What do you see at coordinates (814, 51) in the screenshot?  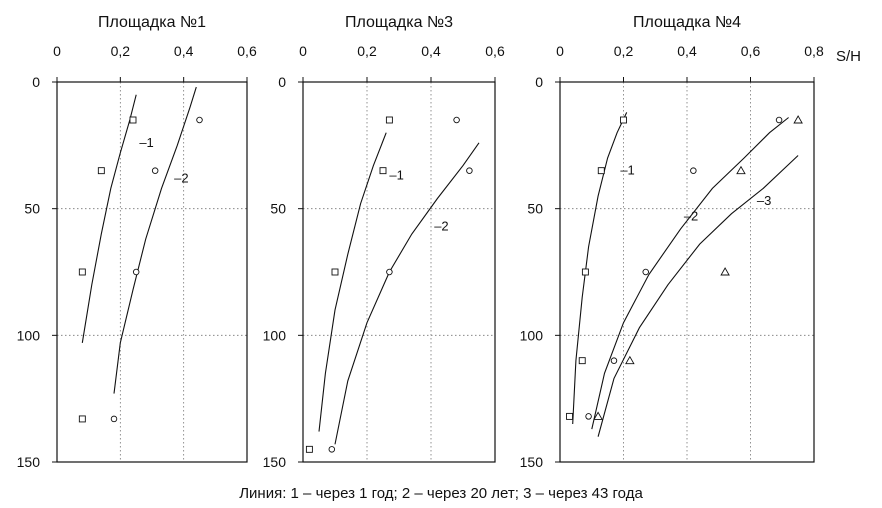 I see `x-tick-label: 0,8` at bounding box center [814, 51].